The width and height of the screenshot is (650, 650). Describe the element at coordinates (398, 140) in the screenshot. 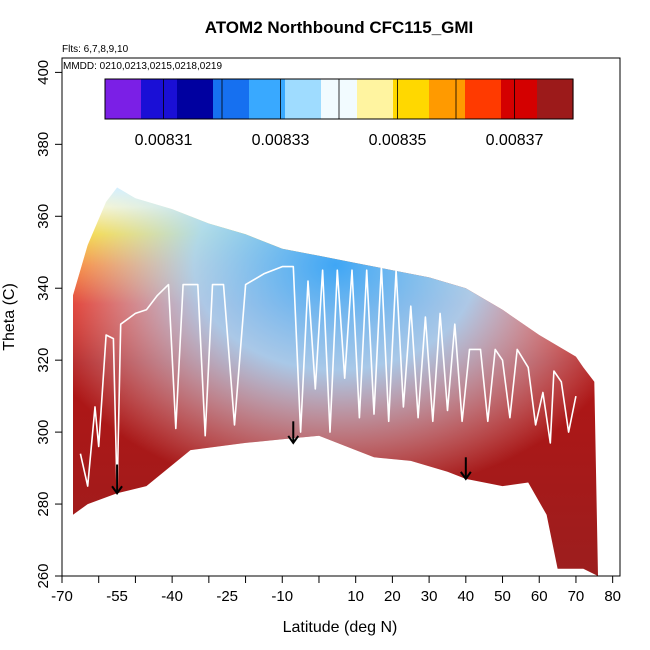

I see `colorbar-tick-label: 0.00835` at that location.